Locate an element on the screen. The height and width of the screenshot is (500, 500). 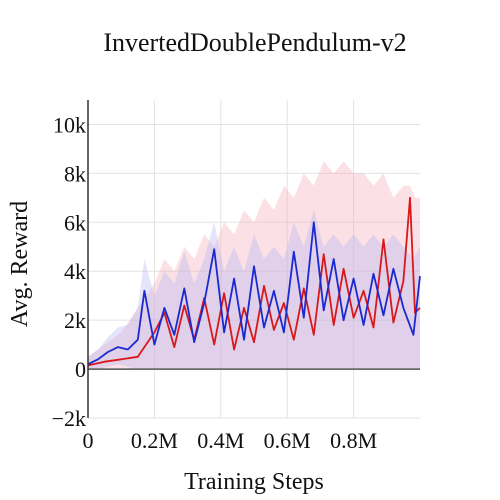
x-tick-label: 0.8M is located at coordinates (353, 440).